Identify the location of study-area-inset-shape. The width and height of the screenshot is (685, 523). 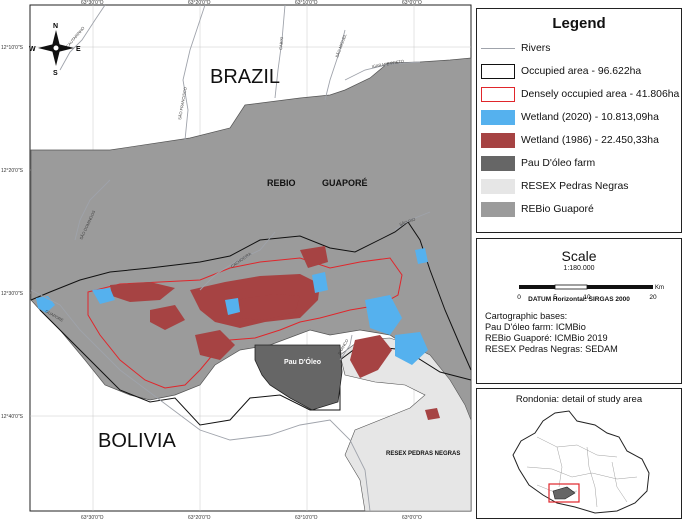
(564, 493).